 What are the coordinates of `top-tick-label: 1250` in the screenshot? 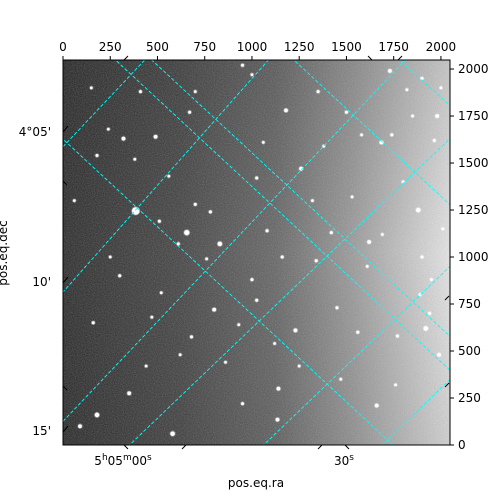 It's located at (299, 47).